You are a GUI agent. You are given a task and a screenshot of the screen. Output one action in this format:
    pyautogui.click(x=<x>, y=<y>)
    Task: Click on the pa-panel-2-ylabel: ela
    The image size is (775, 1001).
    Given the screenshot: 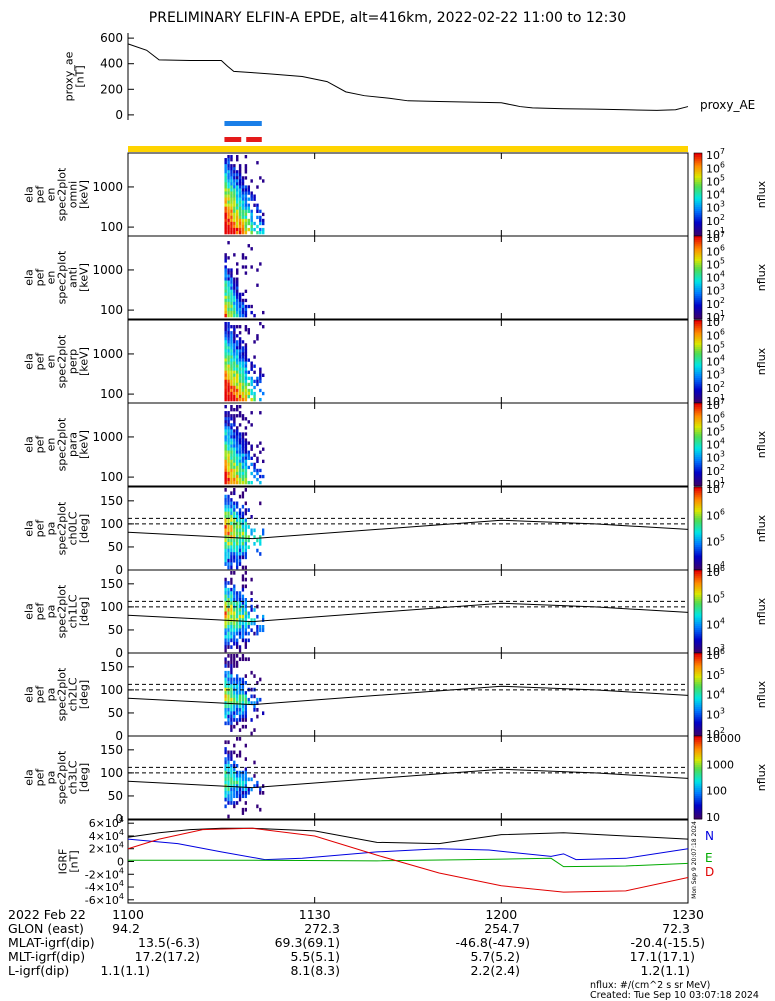 What is the action you would take?
    pyautogui.click(x=29, y=694)
    